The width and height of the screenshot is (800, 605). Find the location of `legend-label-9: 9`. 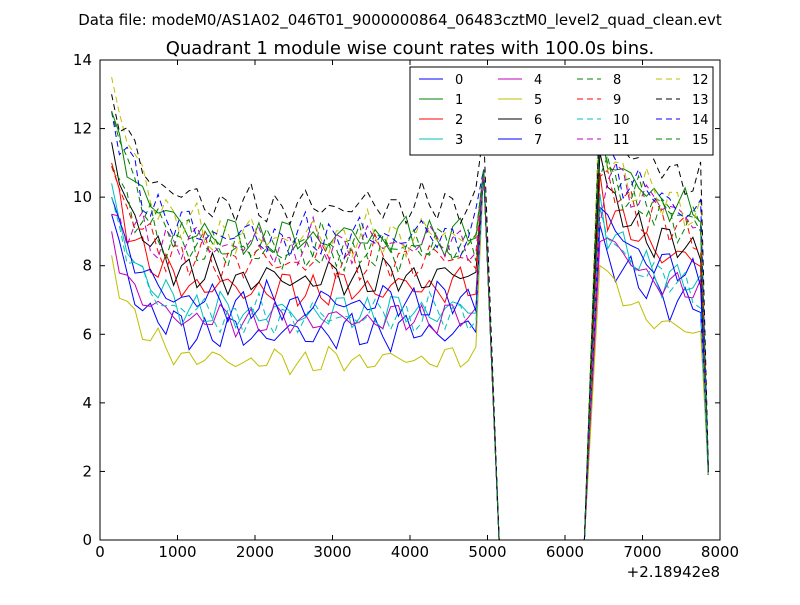

legend-label-9: 9 is located at coordinates (617, 100).